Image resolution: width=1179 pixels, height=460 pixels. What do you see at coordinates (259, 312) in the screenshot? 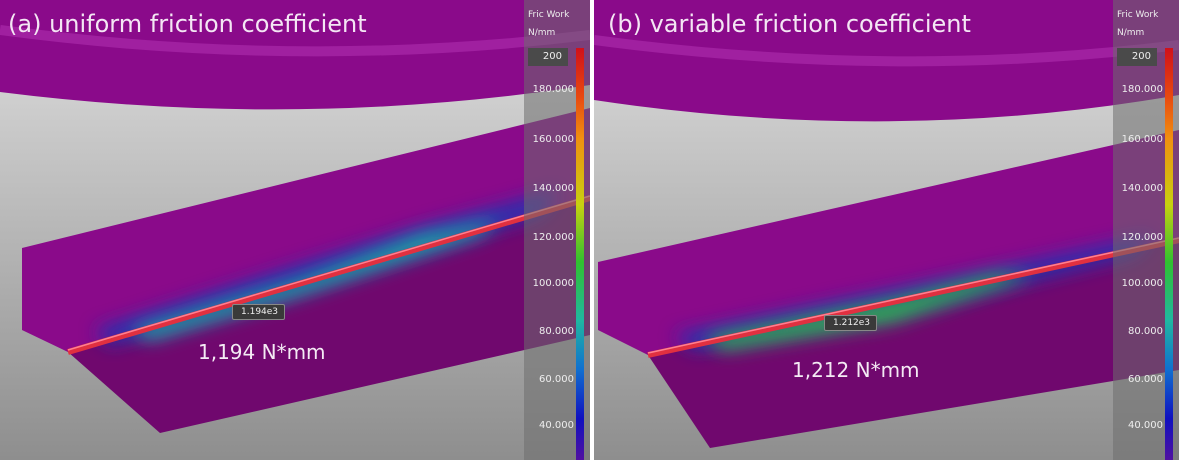
I see `probe-label: 1.194e3` at bounding box center [259, 312].